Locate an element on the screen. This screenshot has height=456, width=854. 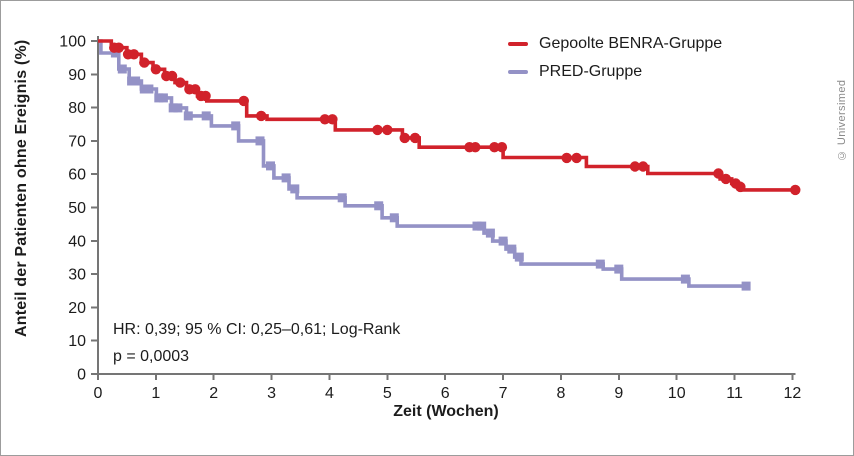
x-tick-label: 0 is located at coordinates (98, 393).